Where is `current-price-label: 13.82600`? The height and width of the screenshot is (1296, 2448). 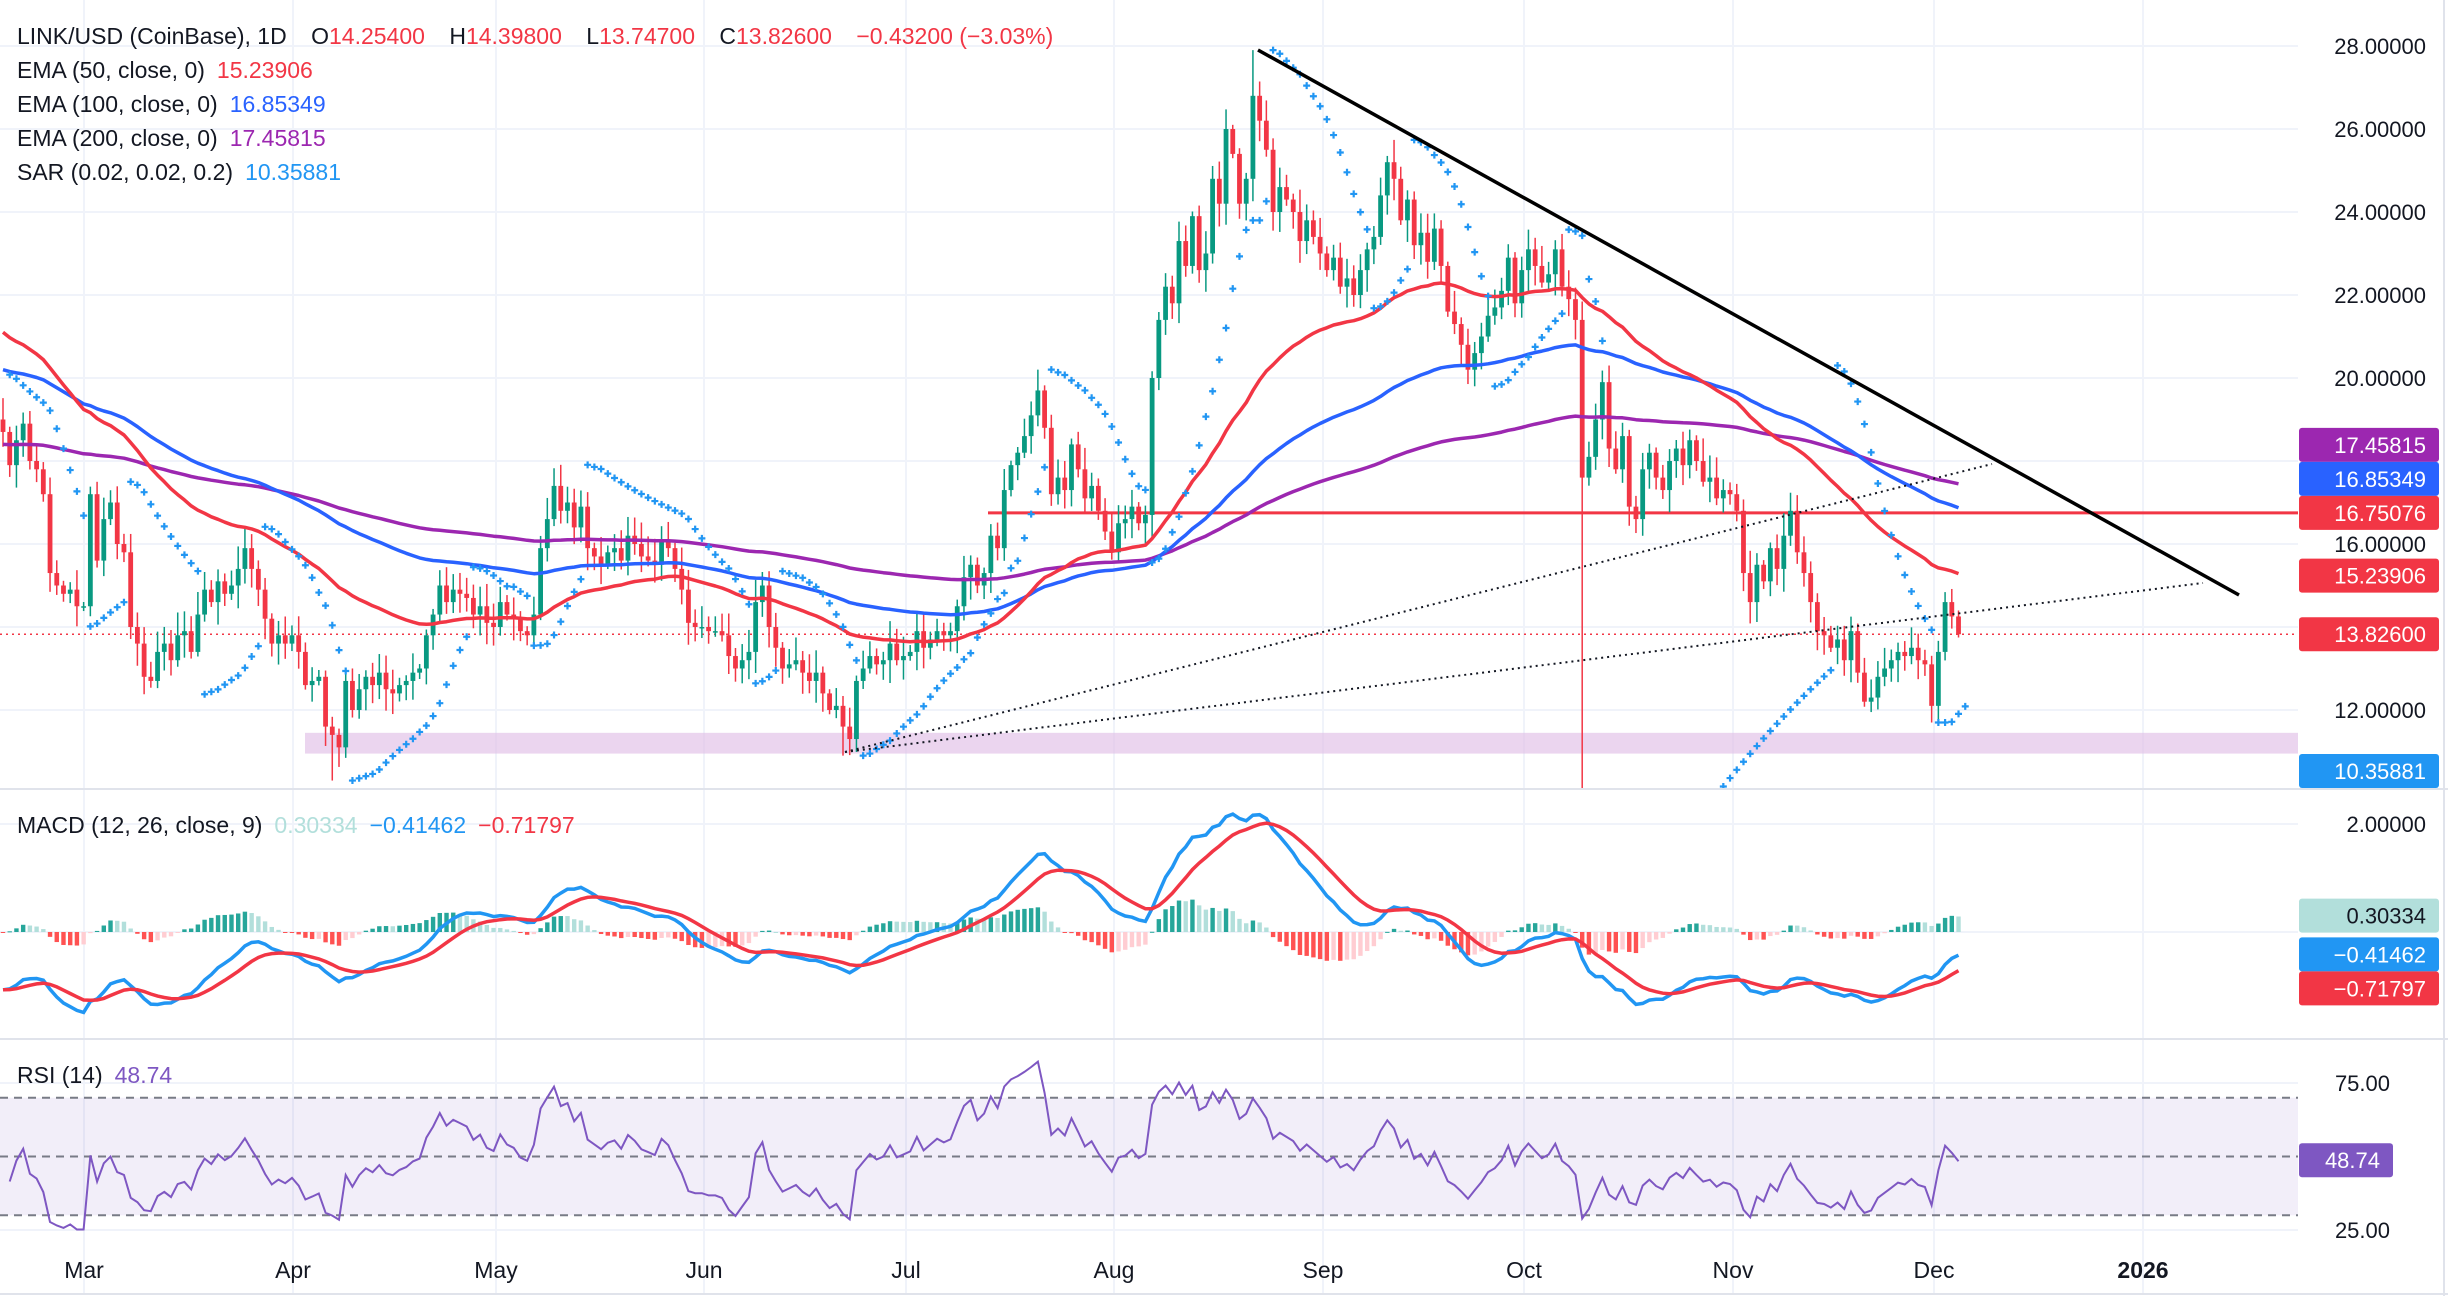
current-price-label: 13.82600 is located at coordinates (2369, 634).